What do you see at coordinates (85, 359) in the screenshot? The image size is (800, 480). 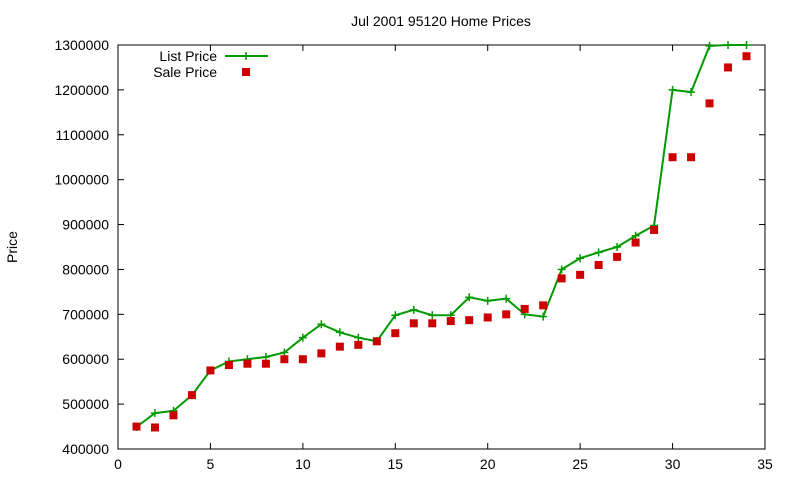 I see `y-tick-label: 600000` at bounding box center [85, 359].